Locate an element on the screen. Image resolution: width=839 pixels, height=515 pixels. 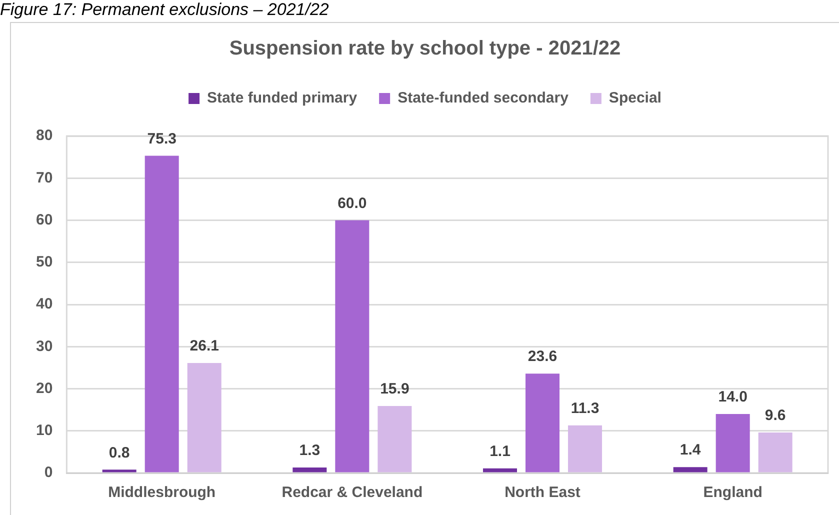
data-label: 0.8 is located at coordinates (119, 453).